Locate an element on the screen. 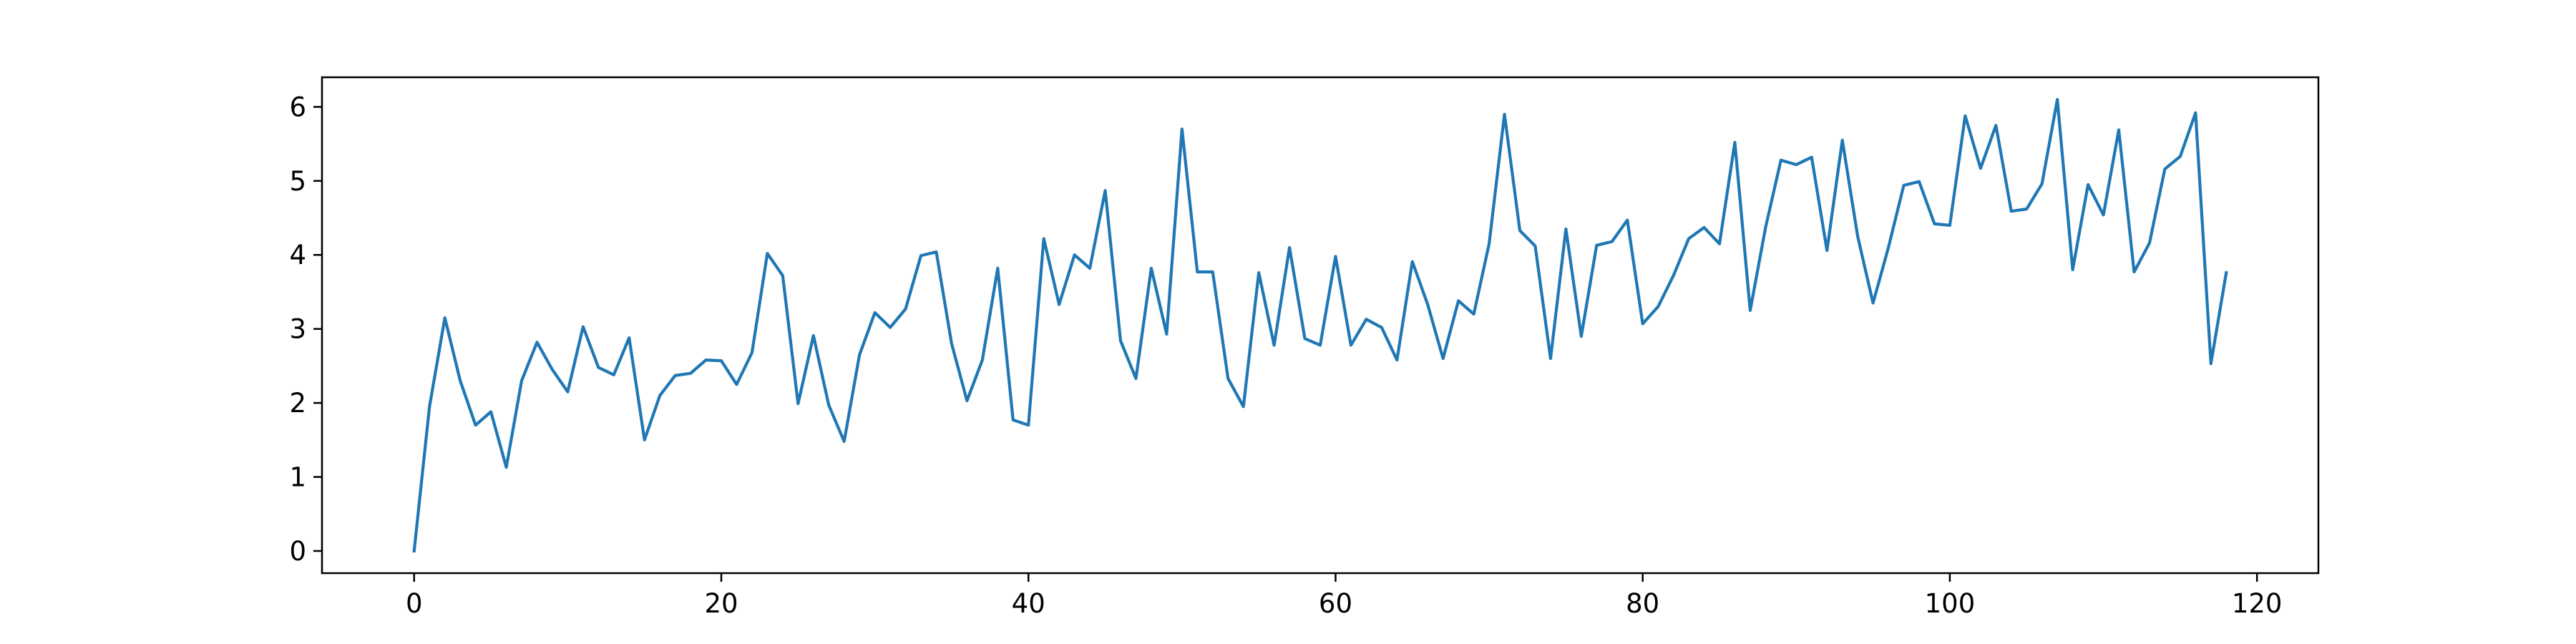 This screenshot has width=2576, height=644. x-tick-label: 60 is located at coordinates (1335, 603).